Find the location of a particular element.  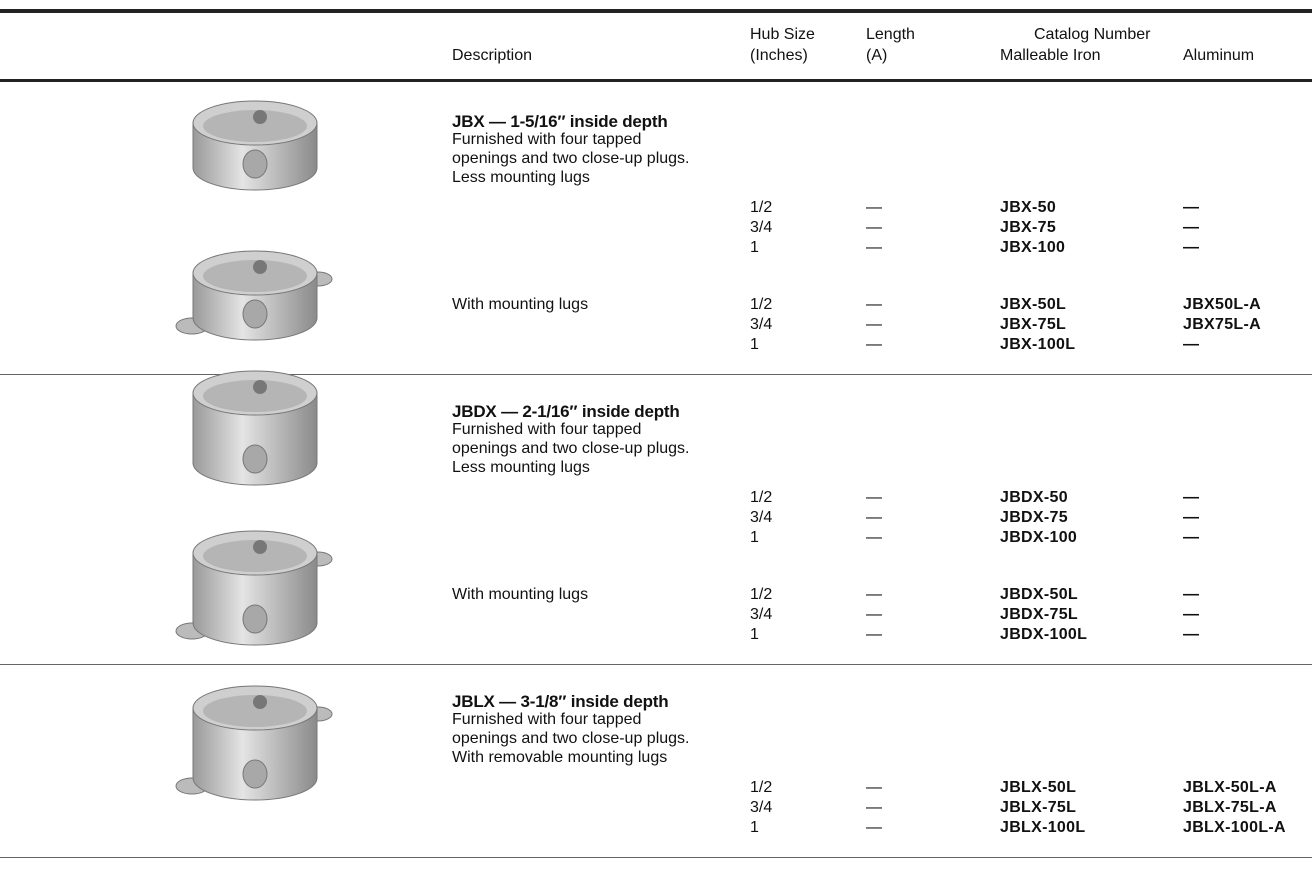

header-rule is located at coordinates (656, 80).